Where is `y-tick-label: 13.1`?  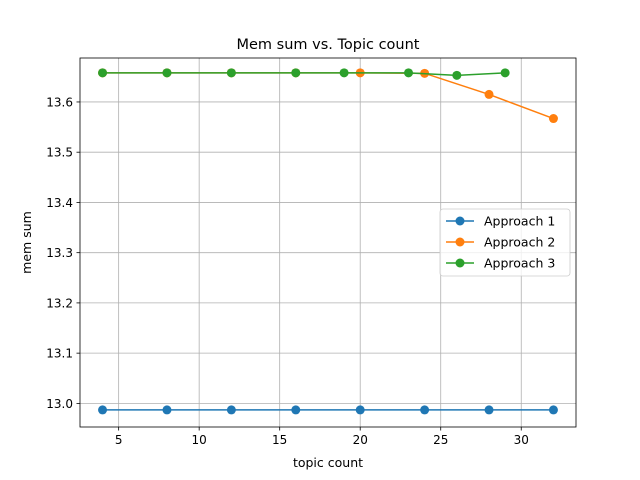
y-tick-label: 13.1 is located at coordinates (59, 354).